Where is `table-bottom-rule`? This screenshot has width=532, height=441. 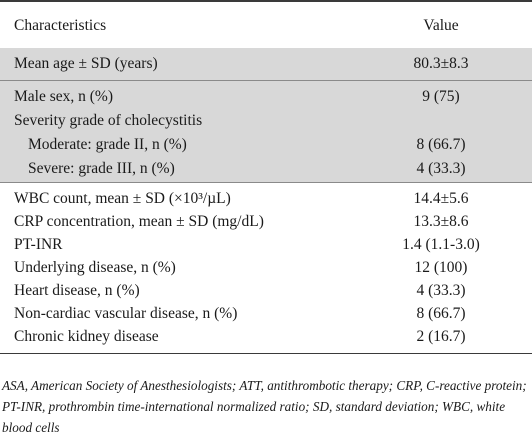 table-bottom-rule is located at coordinates (266, 353).